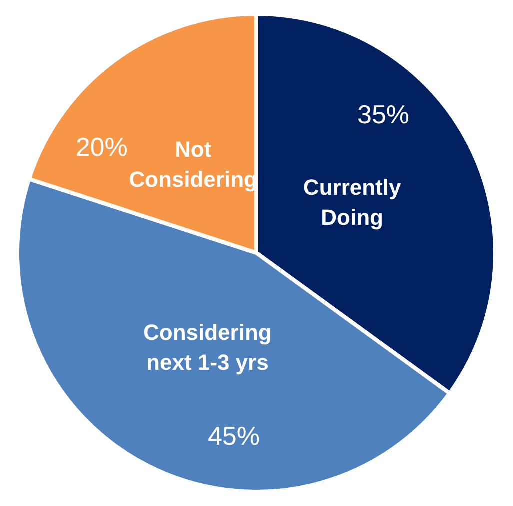 The height and width of the screenshot is (506, 513). What do you see at coordinates (352, 202) in the screenshot?
I see `slice-label: Currently Doing` at bounding box center [352, 202].